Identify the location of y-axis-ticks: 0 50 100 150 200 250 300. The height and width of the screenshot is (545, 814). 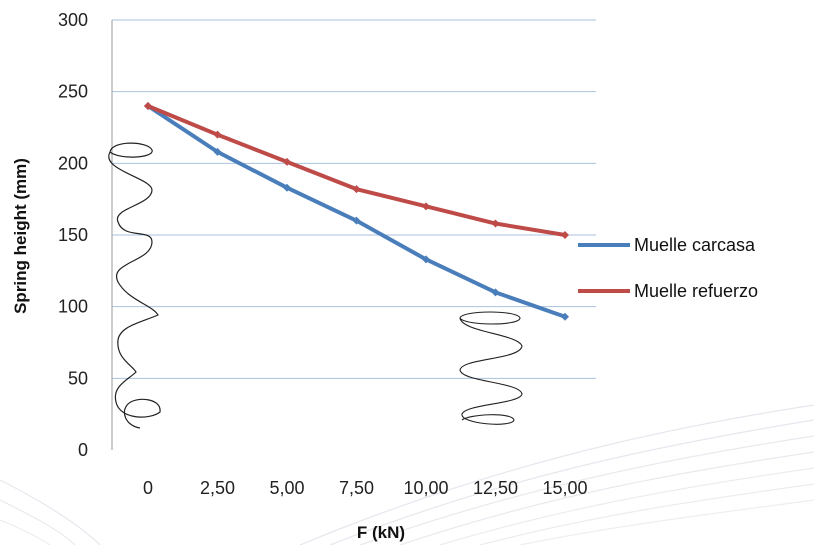
(73, 235).